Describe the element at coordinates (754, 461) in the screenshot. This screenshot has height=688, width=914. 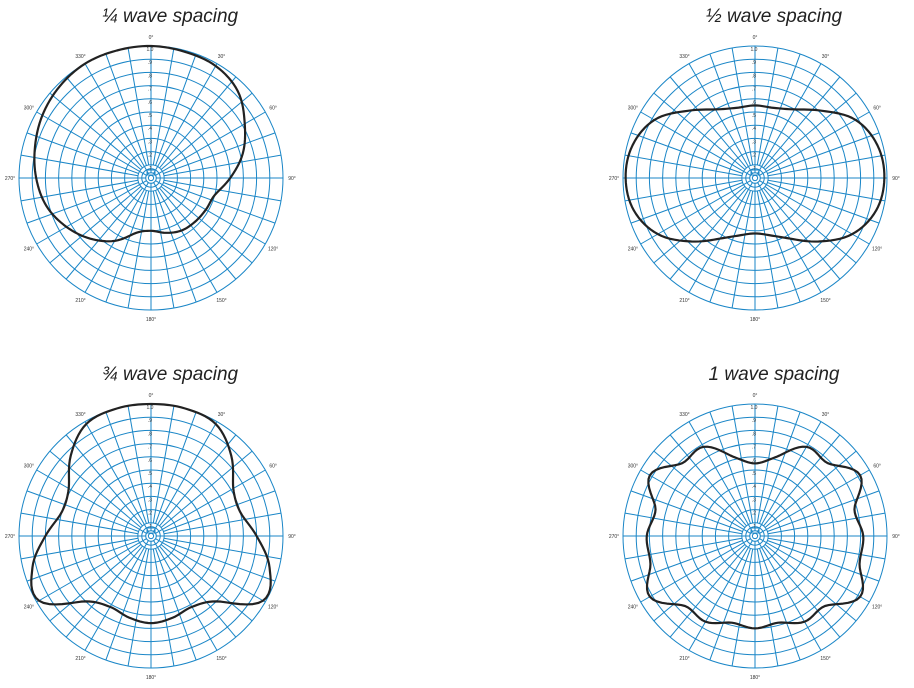
I see `radial-tick-label: .6` at that location.